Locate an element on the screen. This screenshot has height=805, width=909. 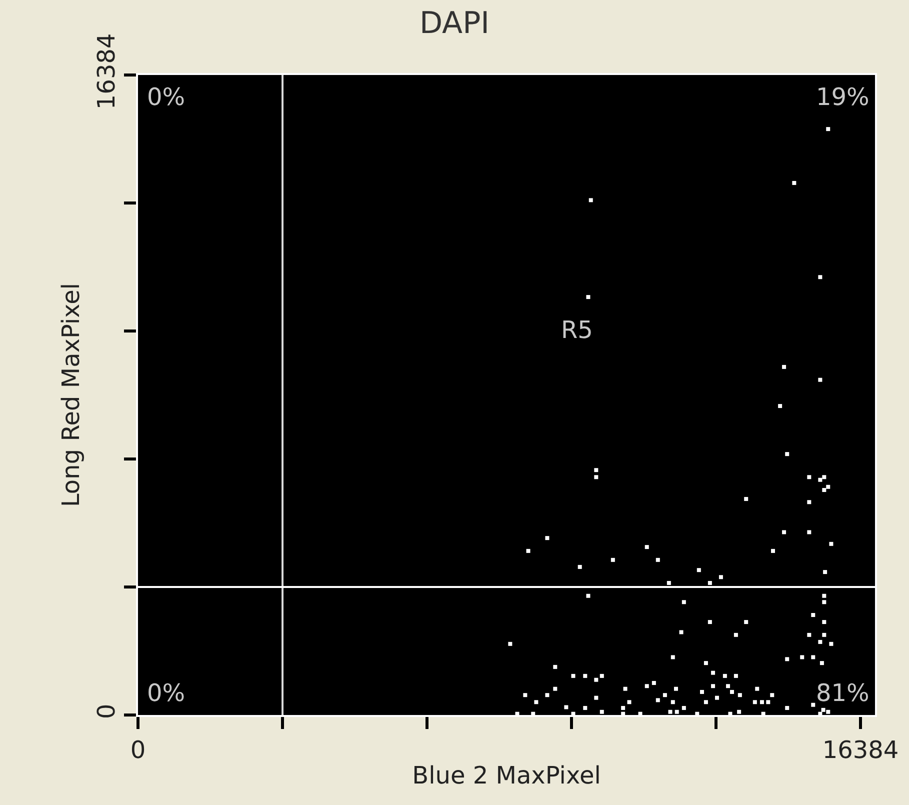
x-axis-title: Blue 2 MaxPixel is located at coordinates (506, 776).